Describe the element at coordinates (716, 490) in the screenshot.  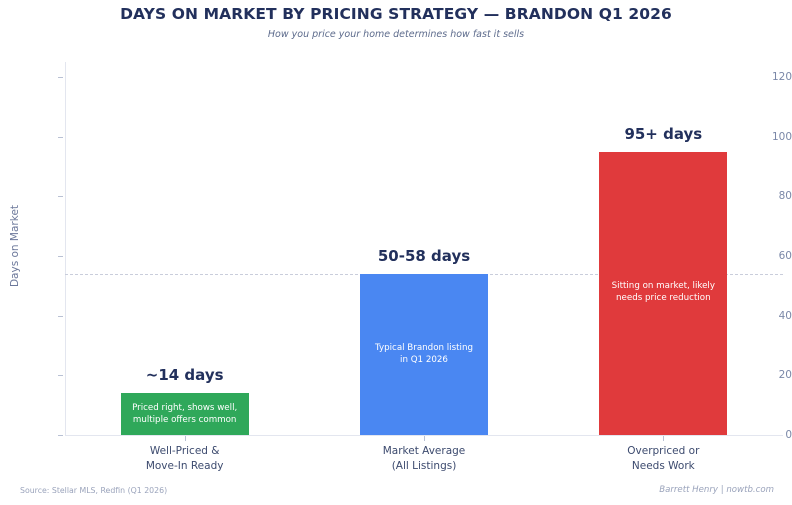
I see `footer-credit: Barrett Henry | nowtb.com` at that location.